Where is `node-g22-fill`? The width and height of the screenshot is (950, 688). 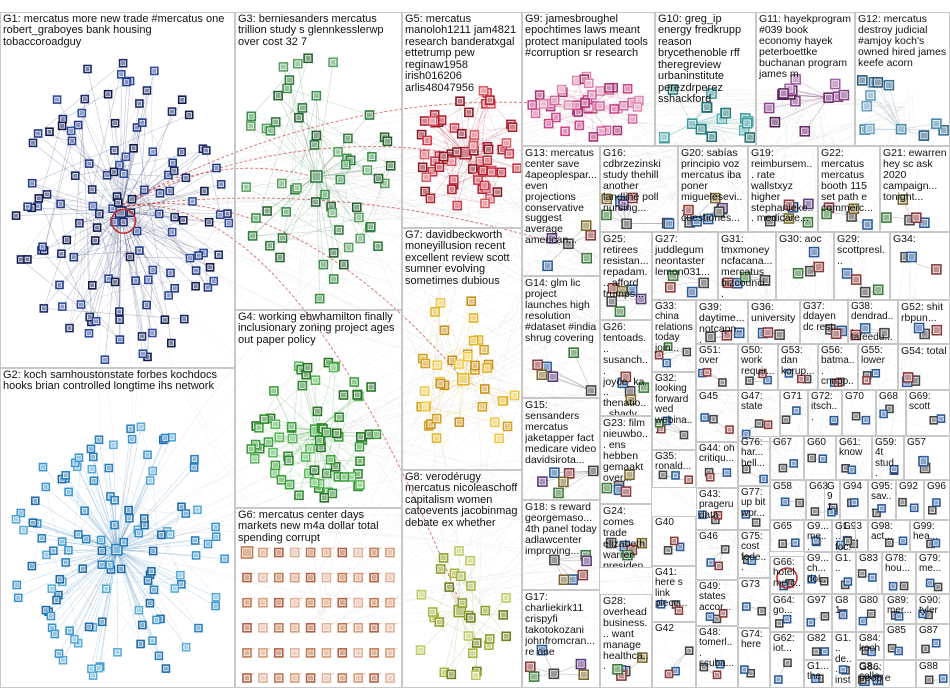 node-g22-fill is located at coordinates (853, 208).